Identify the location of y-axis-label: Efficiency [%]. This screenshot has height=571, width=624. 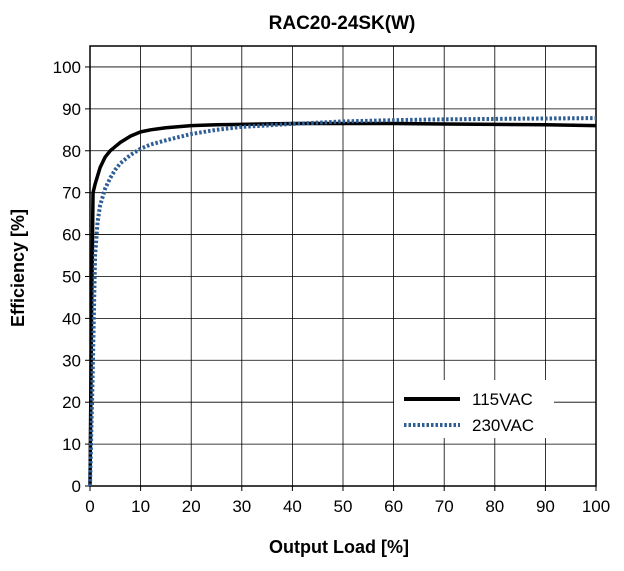
(18, 268).